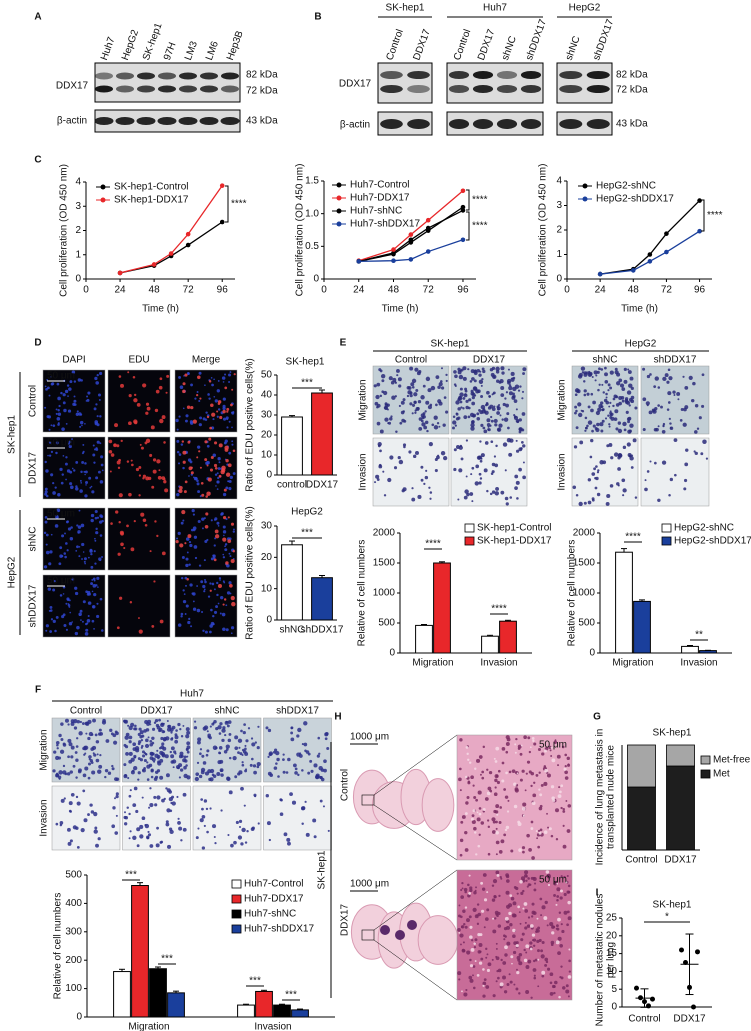  Describe the element at coordinates (632, 124) in the screenshot. I see `size-label: 43 kDa` at that location.